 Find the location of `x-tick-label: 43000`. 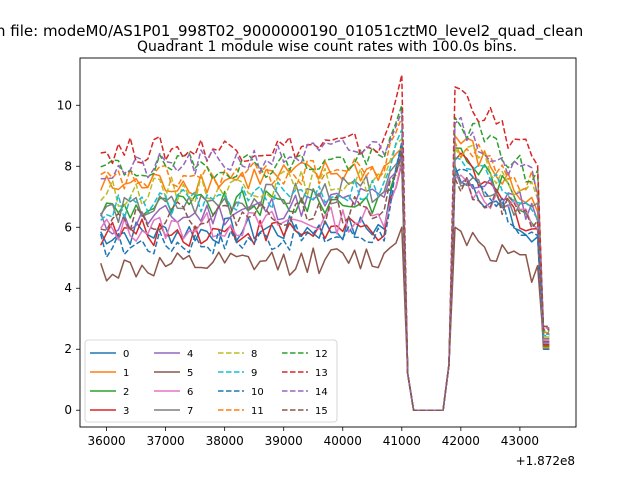

x-tick-label: 43000 is located at coordinates (520, 441).